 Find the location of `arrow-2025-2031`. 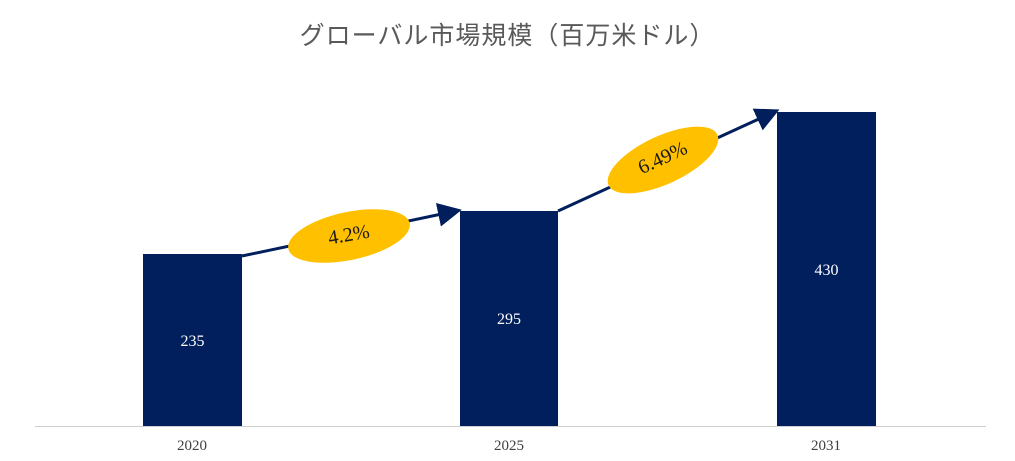

arrow-2025-2031 is located at coordinates (668, 160).